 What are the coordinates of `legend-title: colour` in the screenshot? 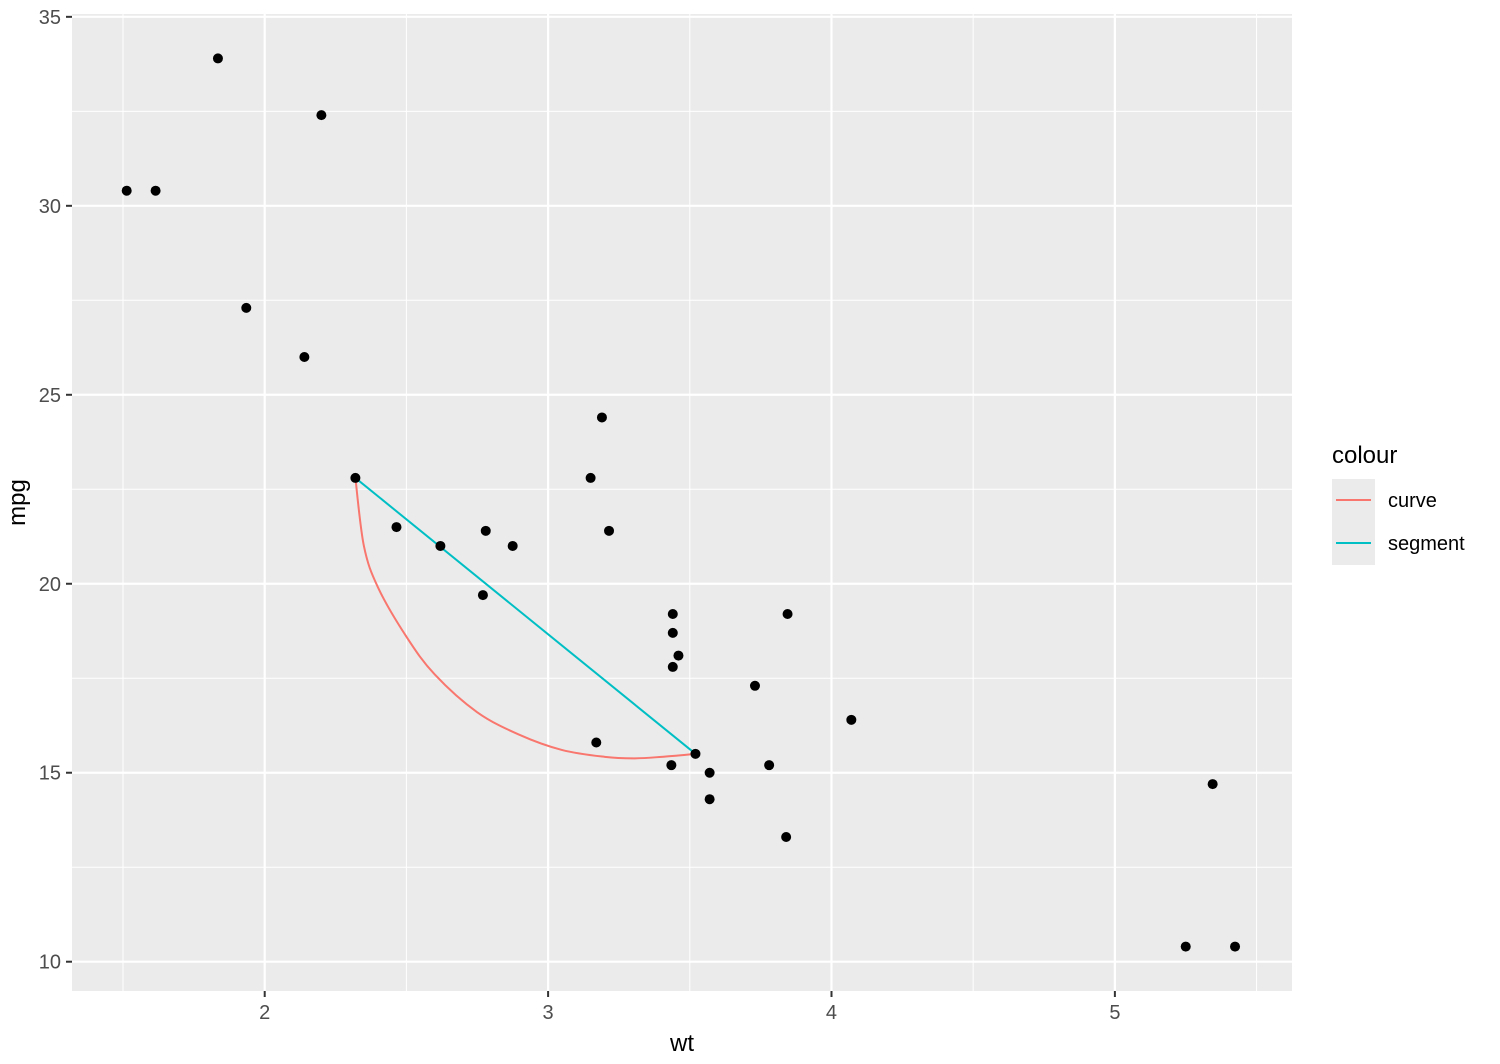 It's located at (1364, 455).